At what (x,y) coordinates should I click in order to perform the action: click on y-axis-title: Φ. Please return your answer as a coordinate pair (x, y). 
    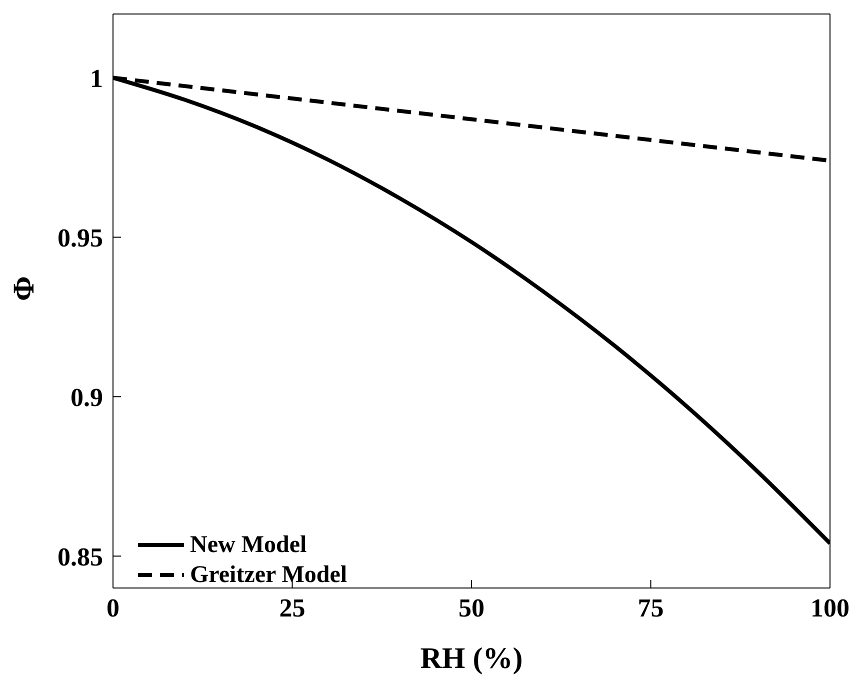
    Looking at the image, I should click on (24, 288).